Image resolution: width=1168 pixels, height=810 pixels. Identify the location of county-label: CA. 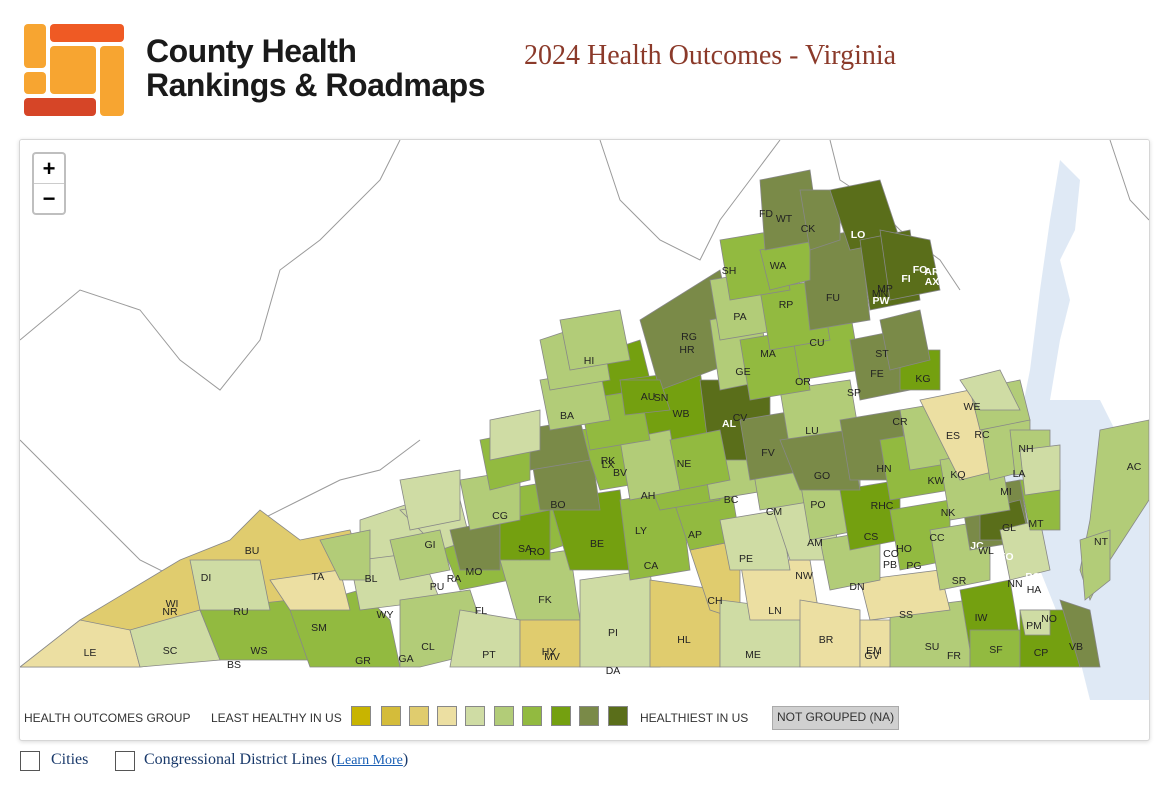
(651, 566).